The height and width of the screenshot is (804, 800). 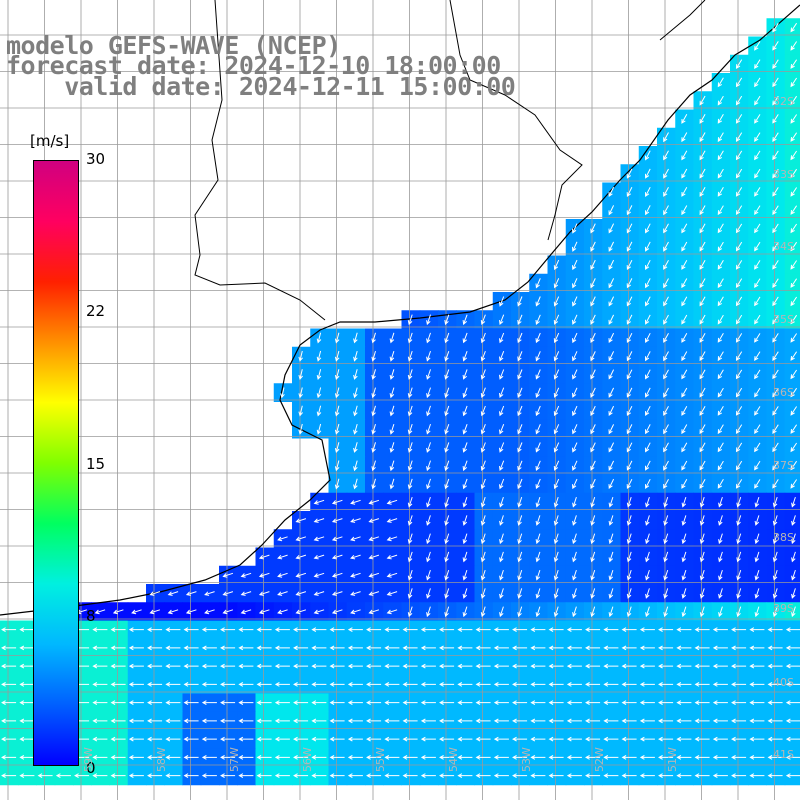 I want to click on brazil-border, so click(x=516, y=120).